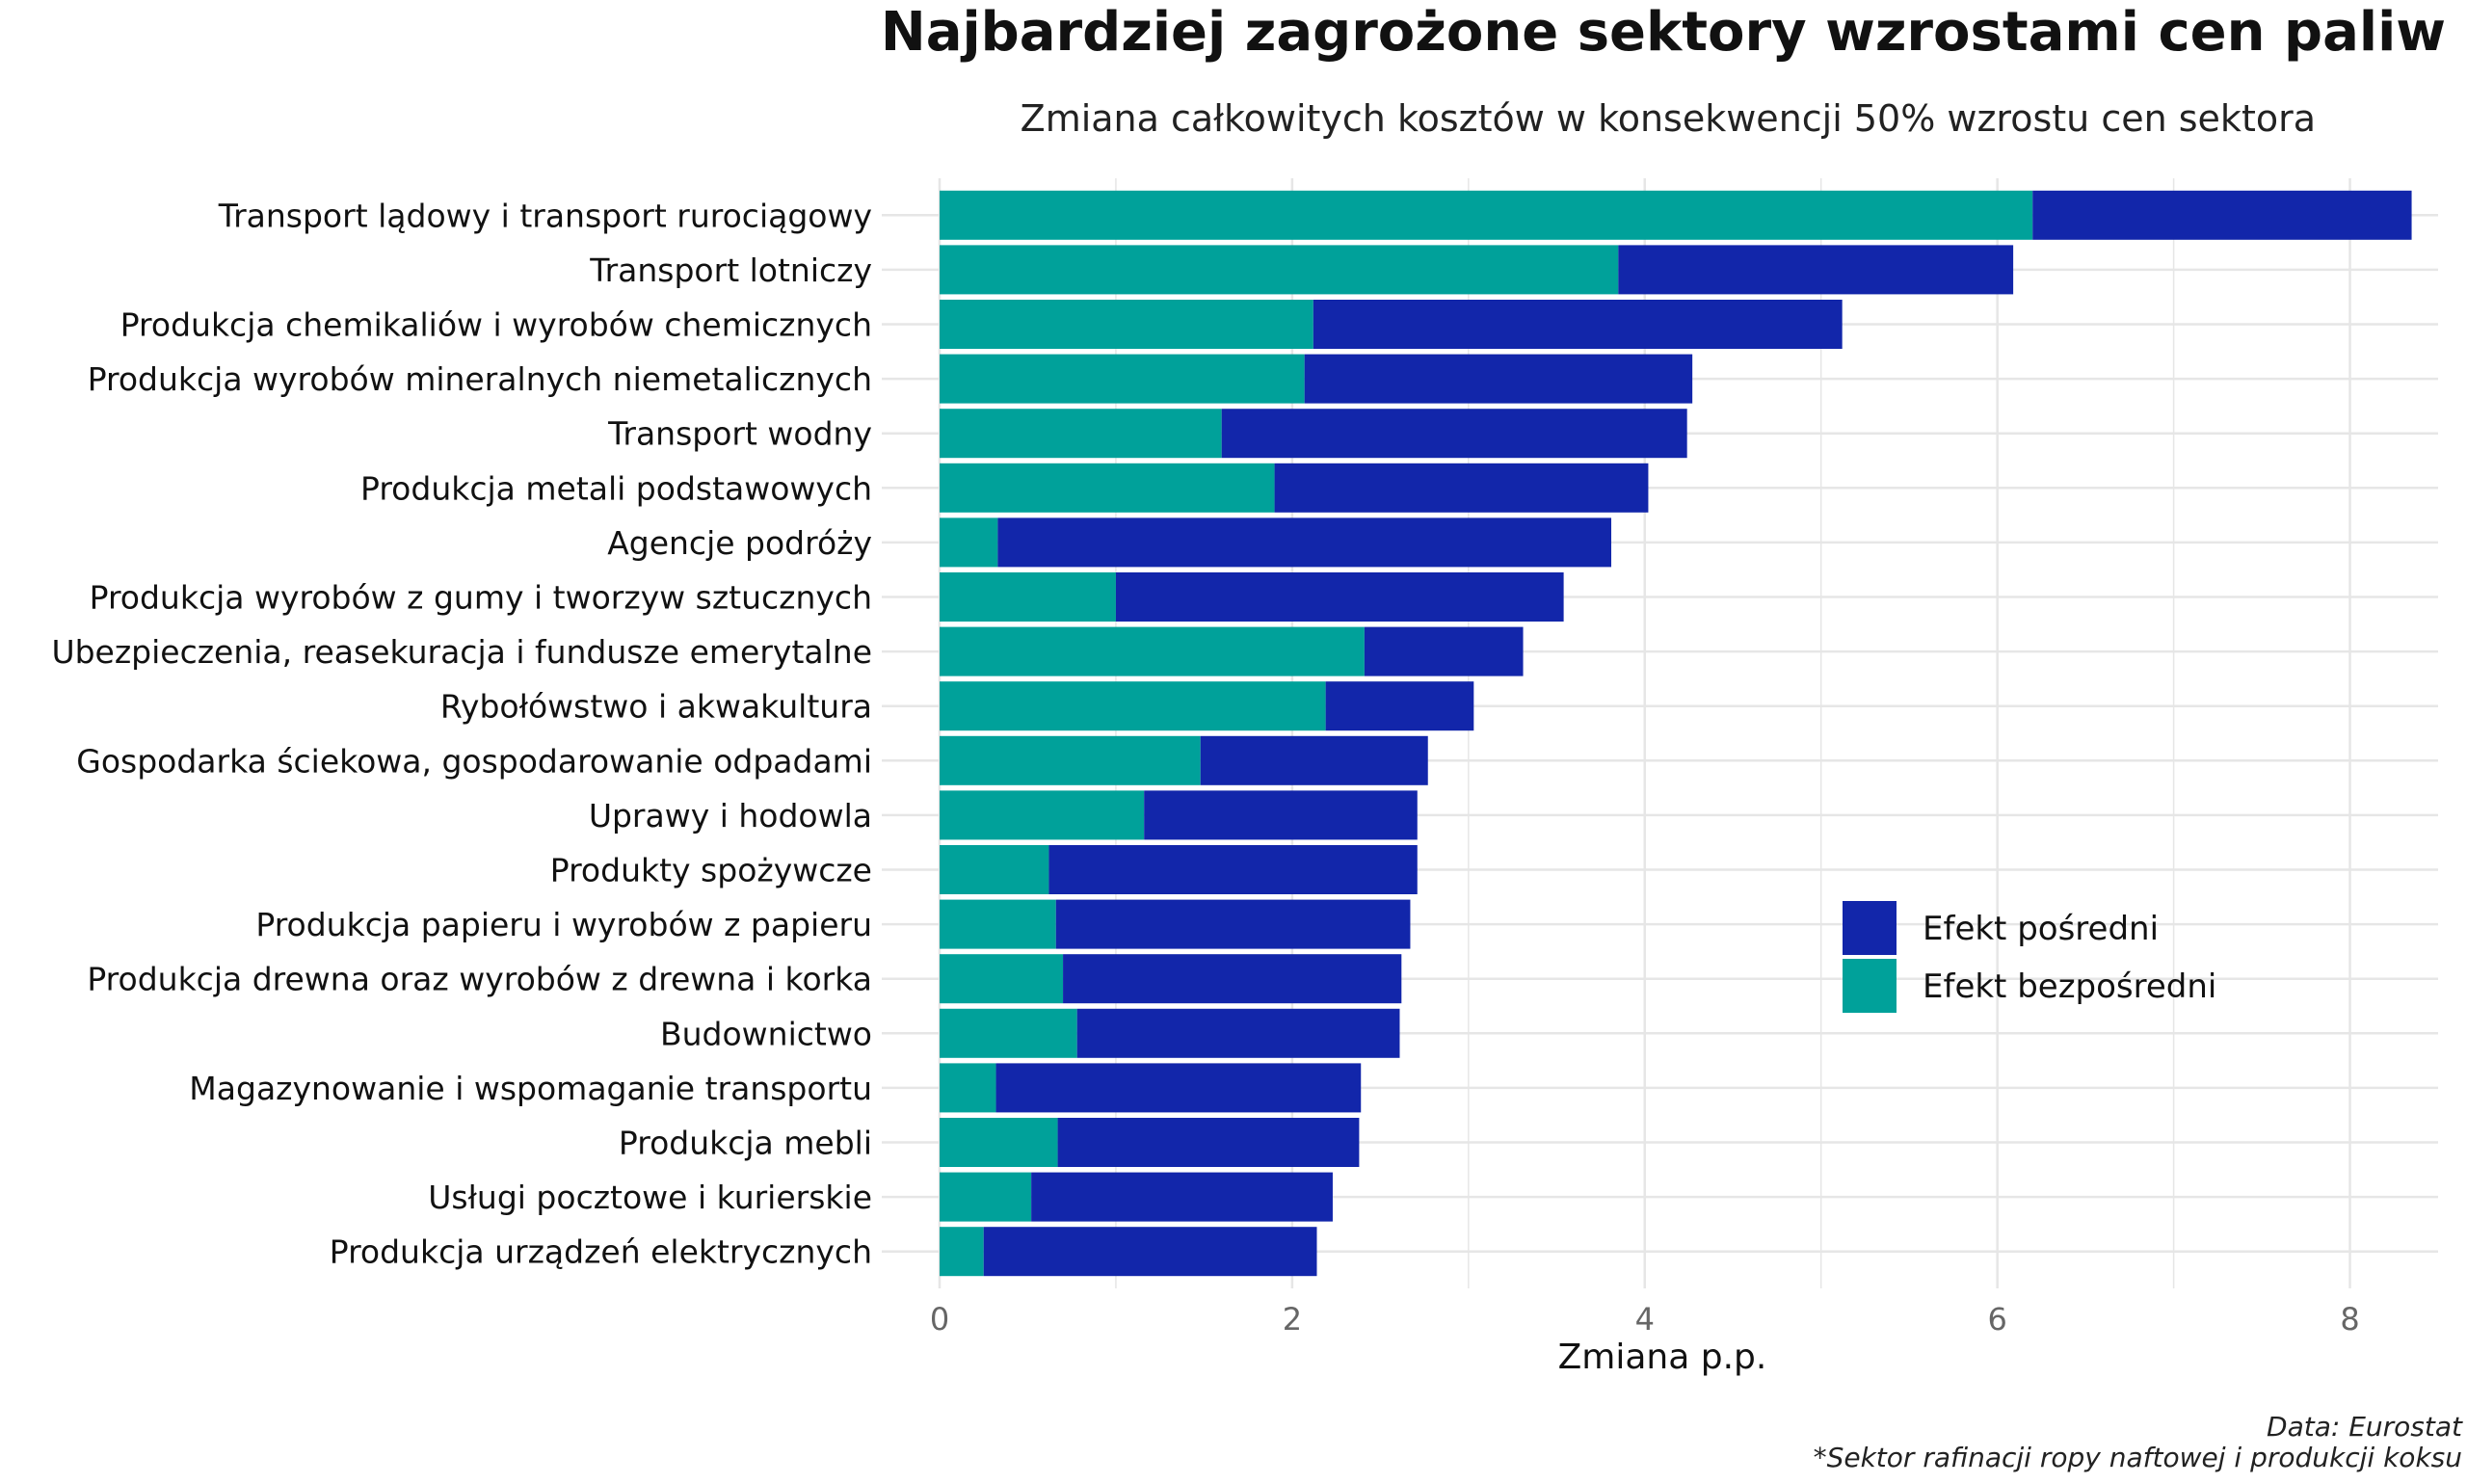 The image size is (2467, 1484). Describe the element at coordinates (530, 1088) in the screenshot. I see `y-tick-label: Magazynowanie i wspomaganie transportu` at that location.